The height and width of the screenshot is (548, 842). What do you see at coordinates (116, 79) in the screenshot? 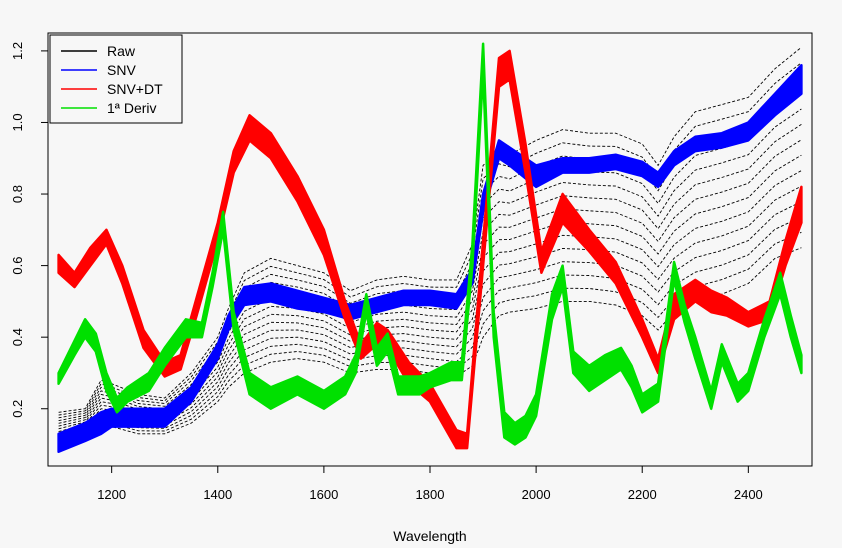
I see `legend: Raw SNV SNV+DT 1ª Deriv` at bounding box center [116, 79].